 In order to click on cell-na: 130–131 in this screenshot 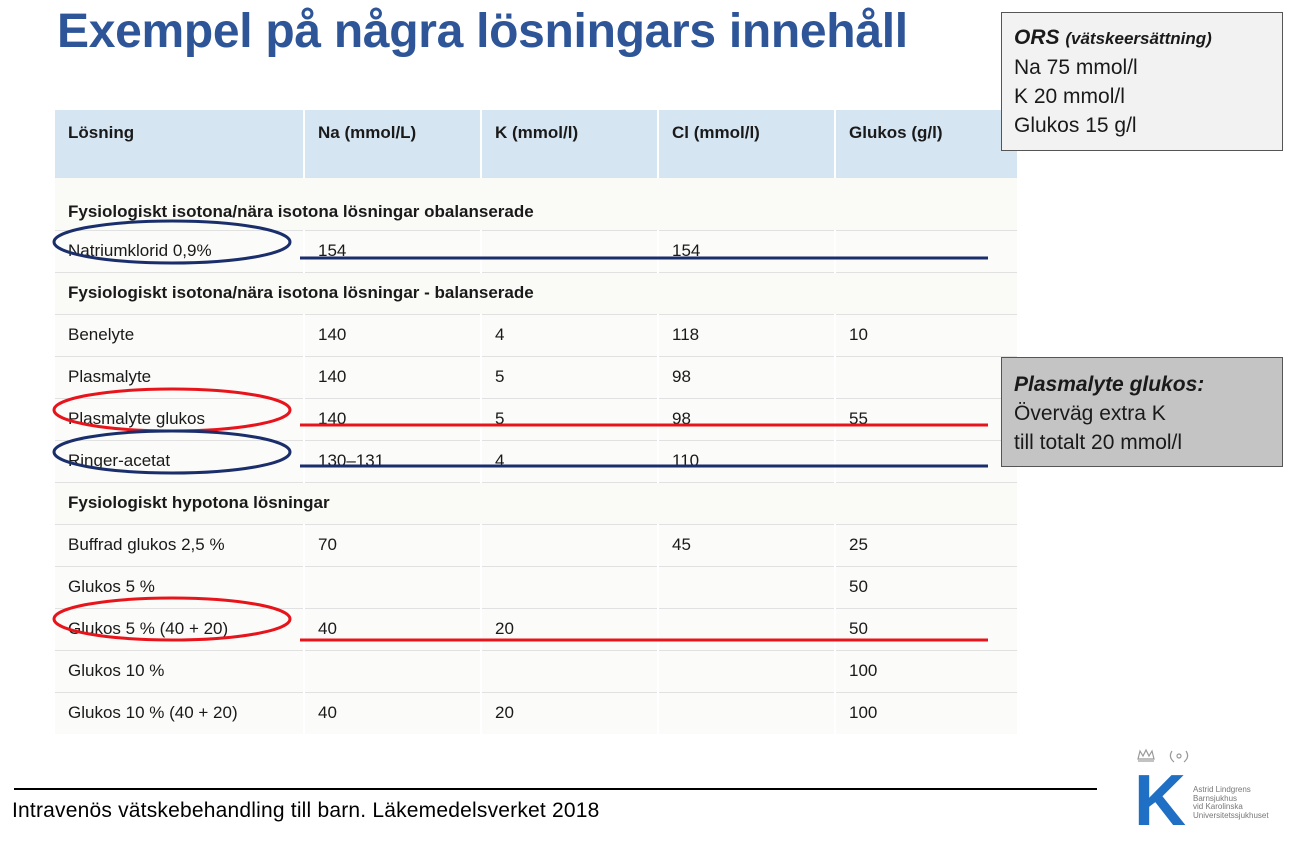, I will do `click(392, 460)`.